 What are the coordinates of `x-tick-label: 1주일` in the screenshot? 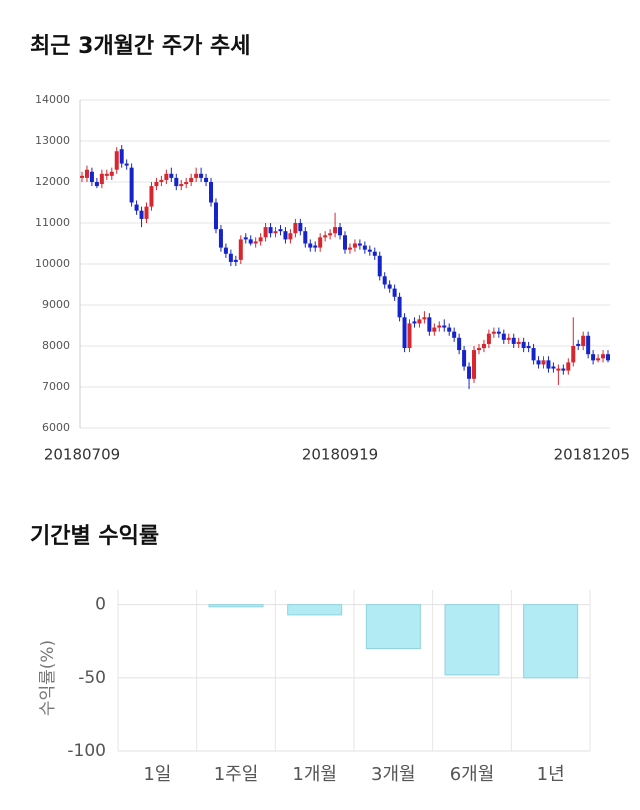 It's located at (236, 774).